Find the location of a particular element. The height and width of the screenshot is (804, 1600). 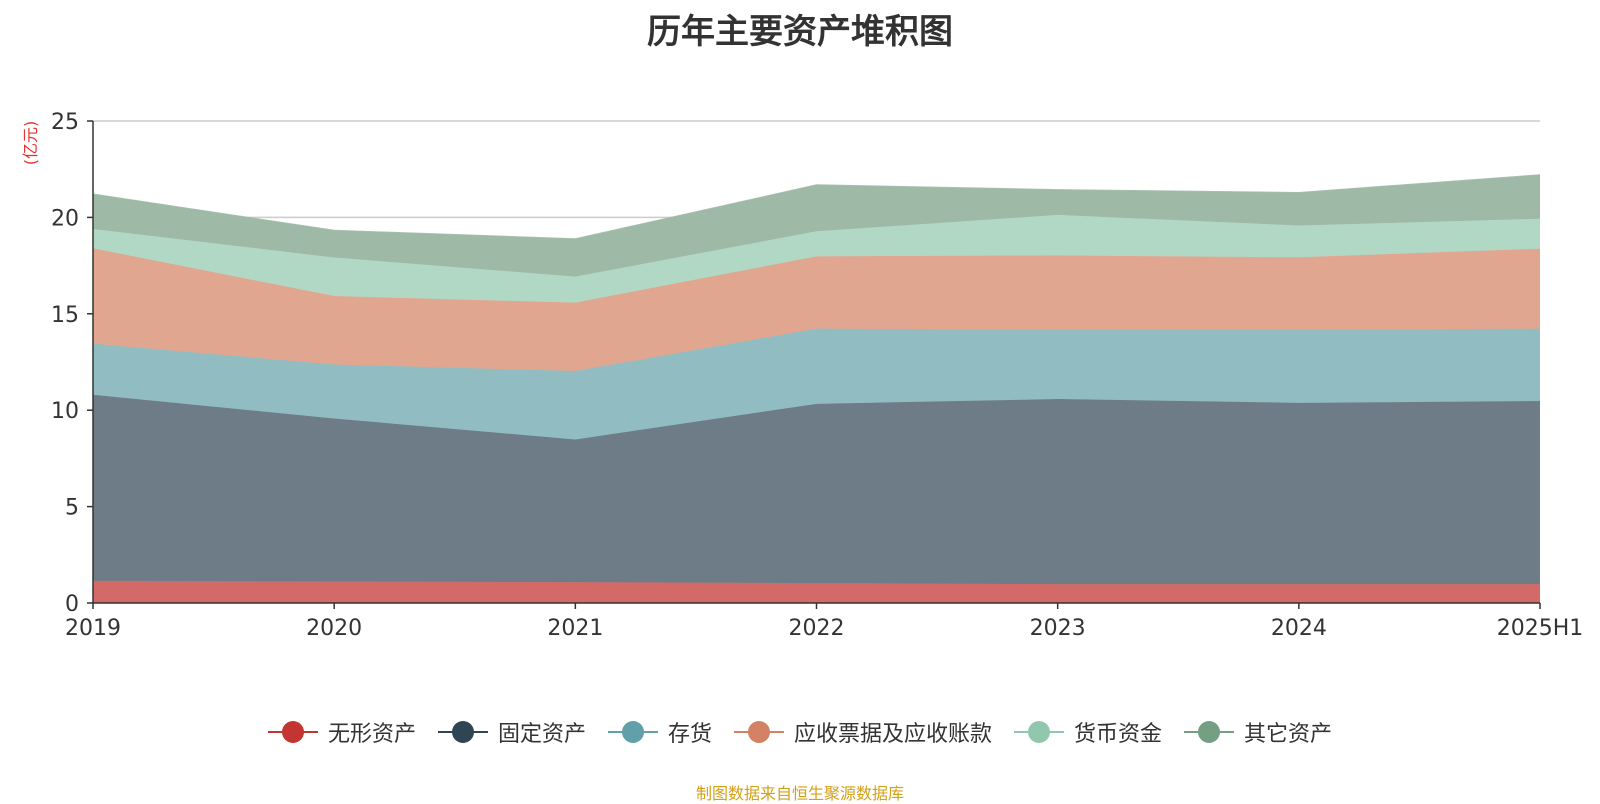

legend-label: 其它资产 is located at coordinates (1288, 734).